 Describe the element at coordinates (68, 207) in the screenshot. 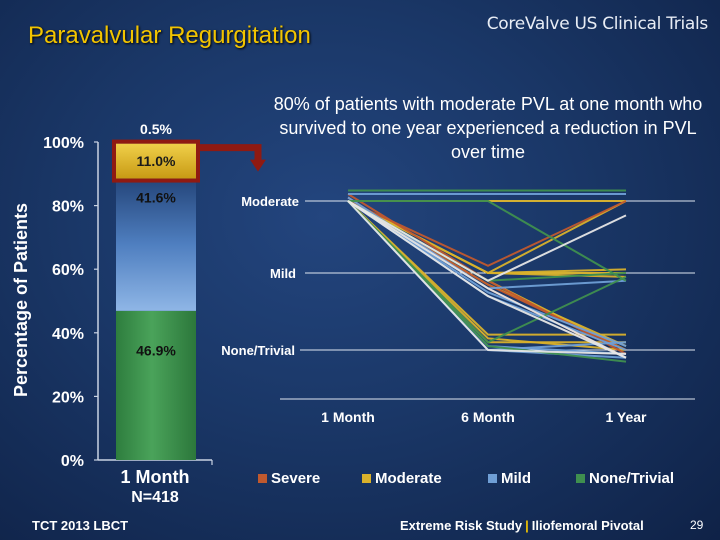

I see `y-tick-label: 80%` at that location.